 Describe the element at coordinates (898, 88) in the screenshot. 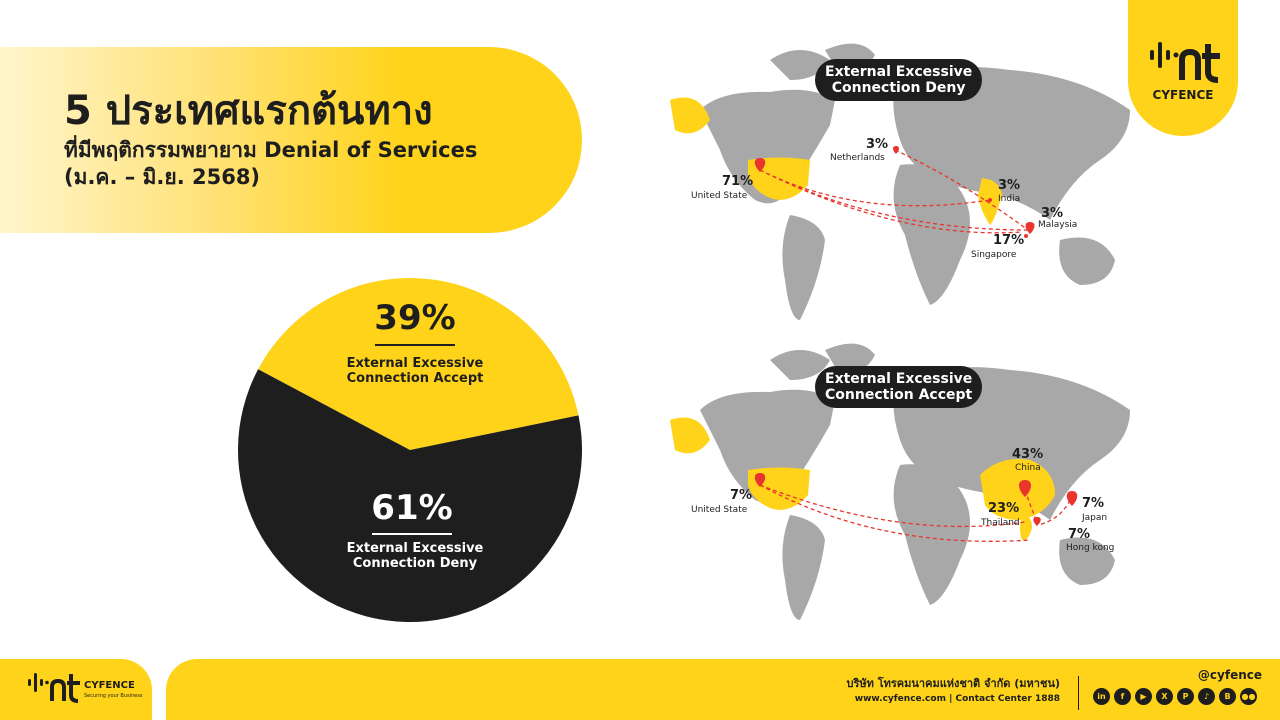

I see `map-deny-title-line2: Connection Deny` at that location.